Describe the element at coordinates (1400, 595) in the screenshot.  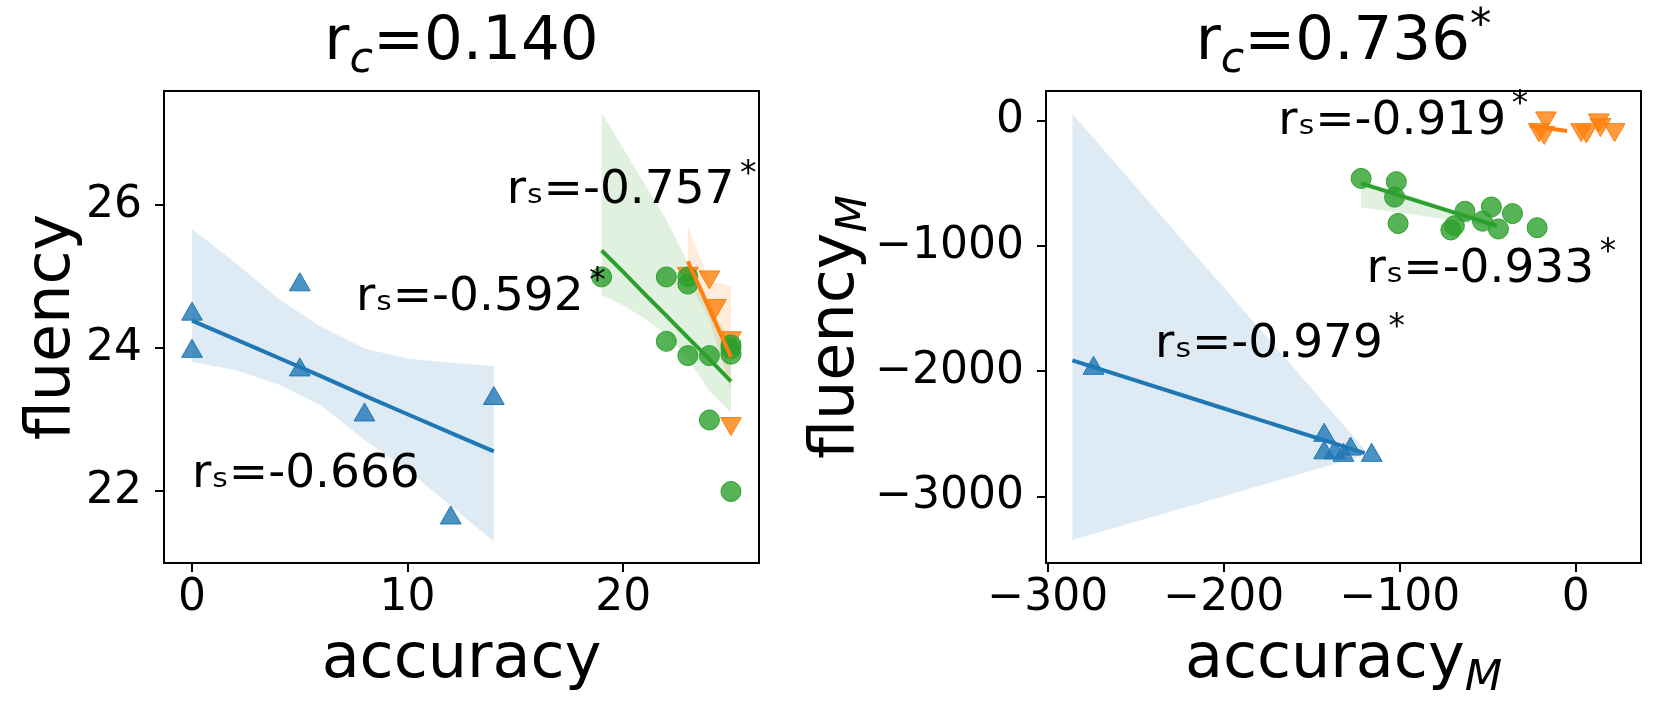
I see `x-tick-label: −100` at that location.